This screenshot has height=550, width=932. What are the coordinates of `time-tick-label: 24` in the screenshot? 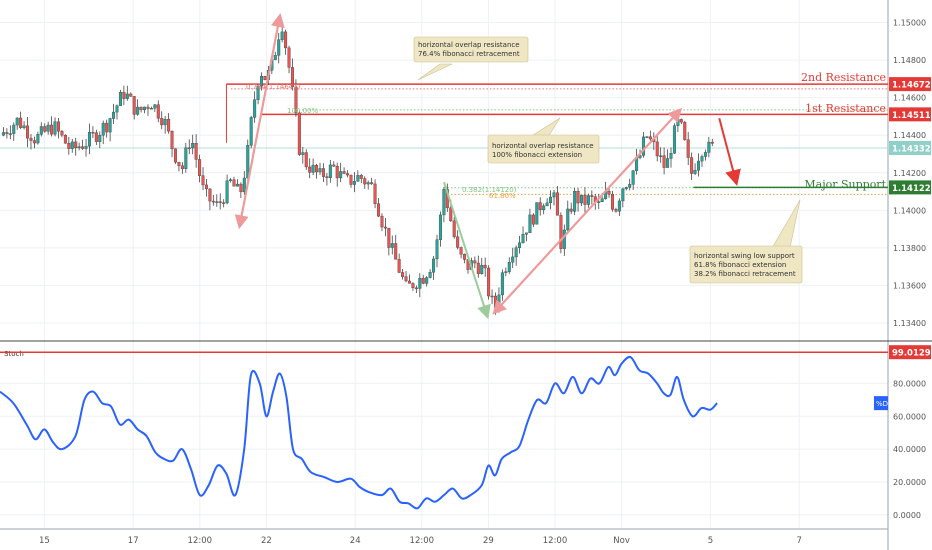 It's located at (355, 541).